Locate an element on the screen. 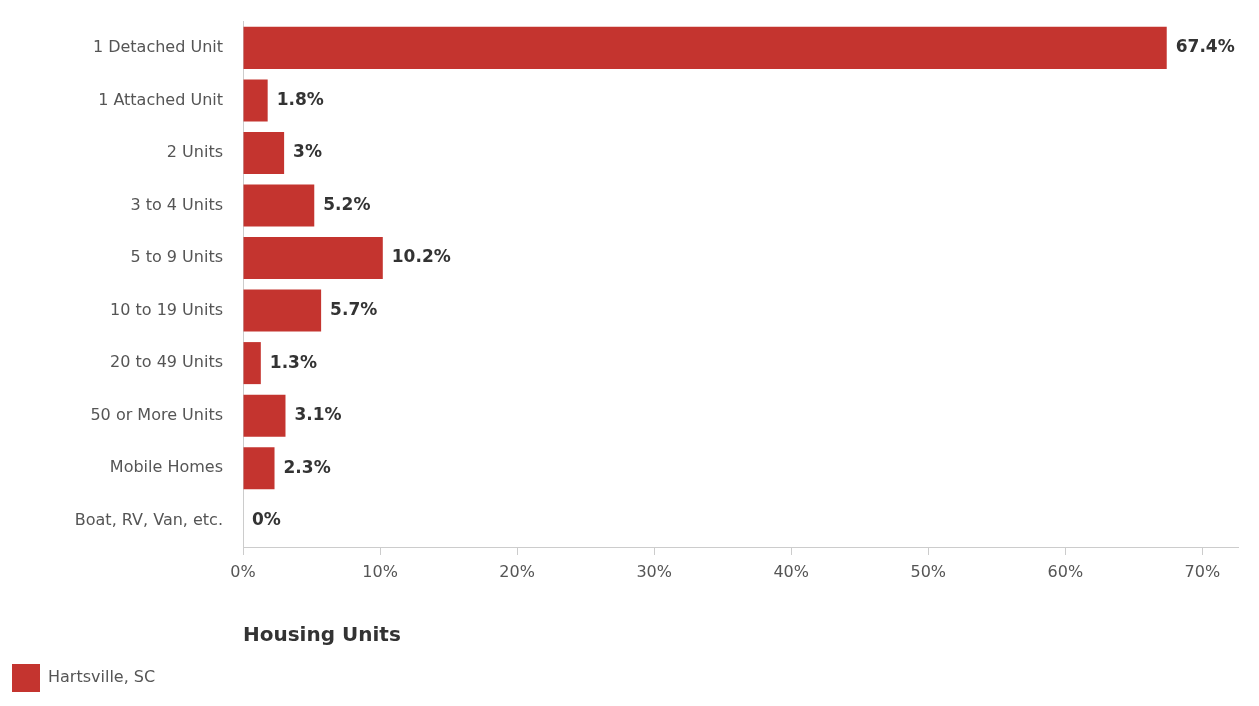  data-label: 3% is located at coordinates (307, 151).